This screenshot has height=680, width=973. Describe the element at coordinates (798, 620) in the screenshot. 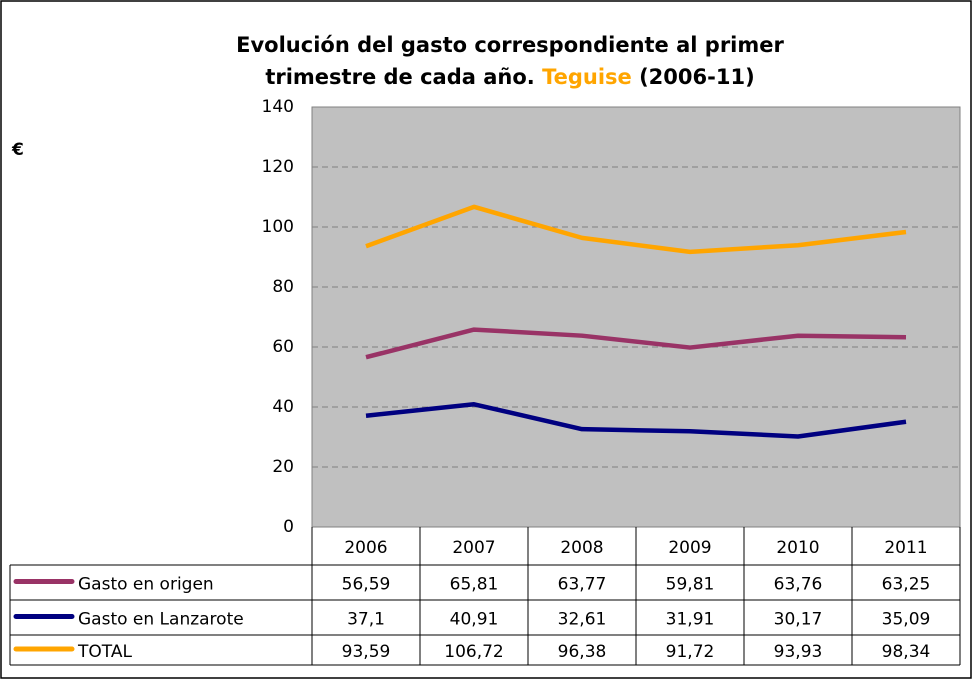

I see `table-value: 30,17` at that location.